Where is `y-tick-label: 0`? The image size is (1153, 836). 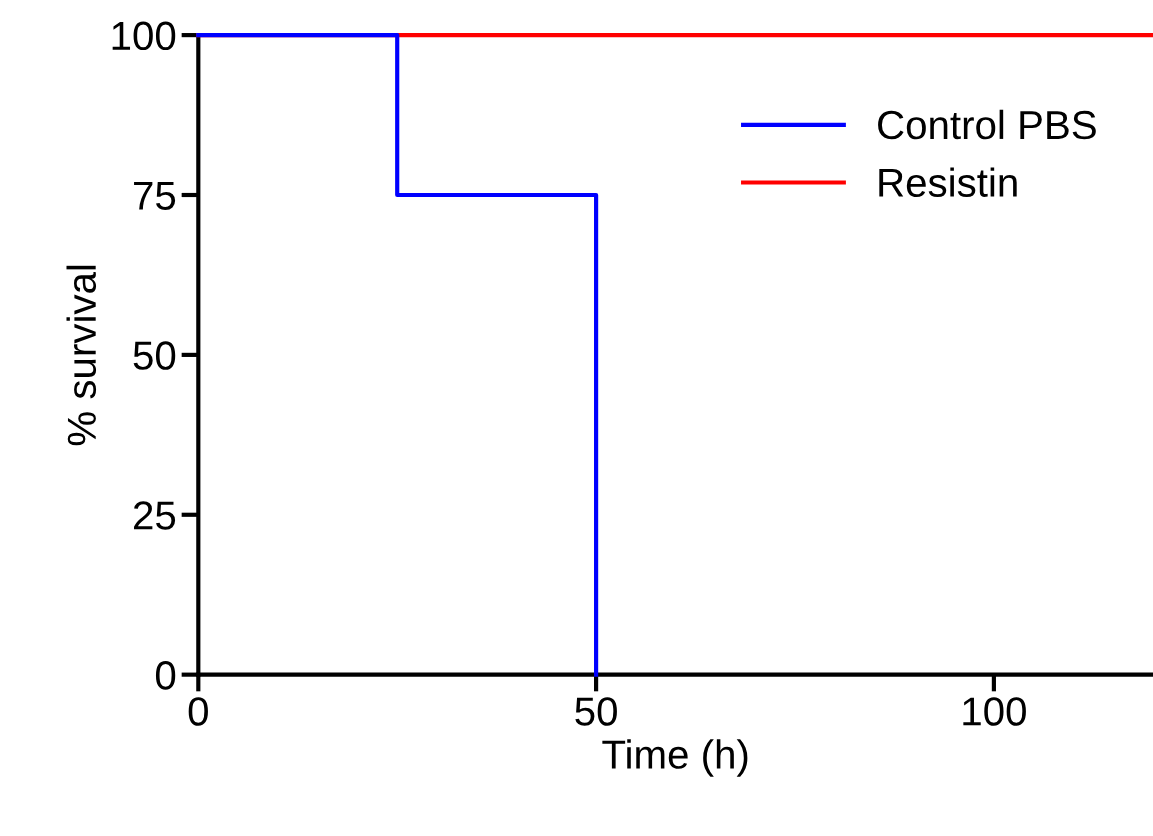
y-tick-label: 0 is located at coordinates (165, 675).